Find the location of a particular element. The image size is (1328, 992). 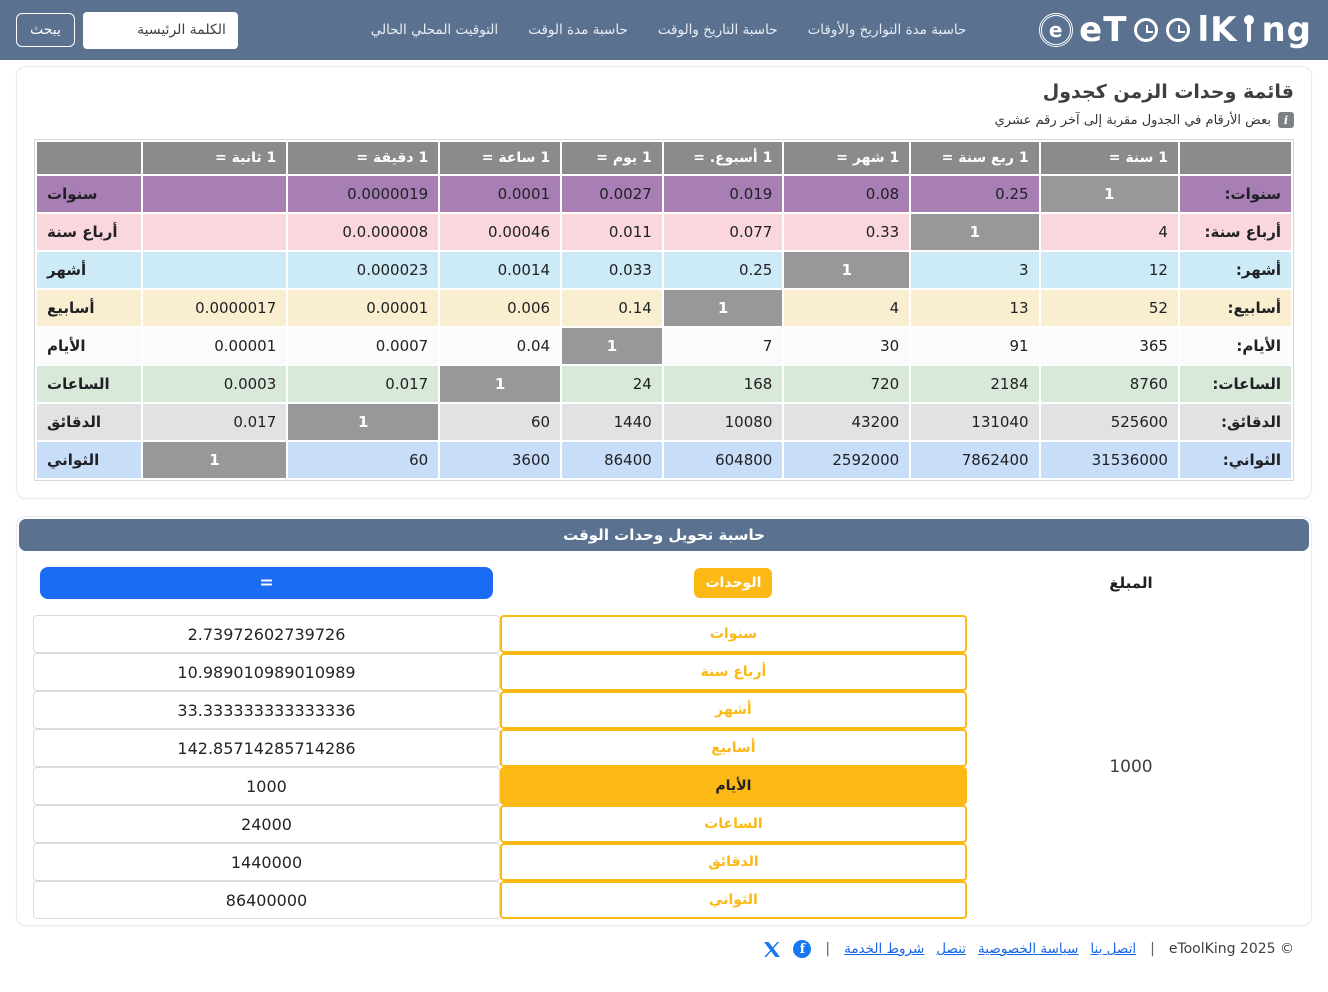

footer-social: f is located at coordinates (787, 949).